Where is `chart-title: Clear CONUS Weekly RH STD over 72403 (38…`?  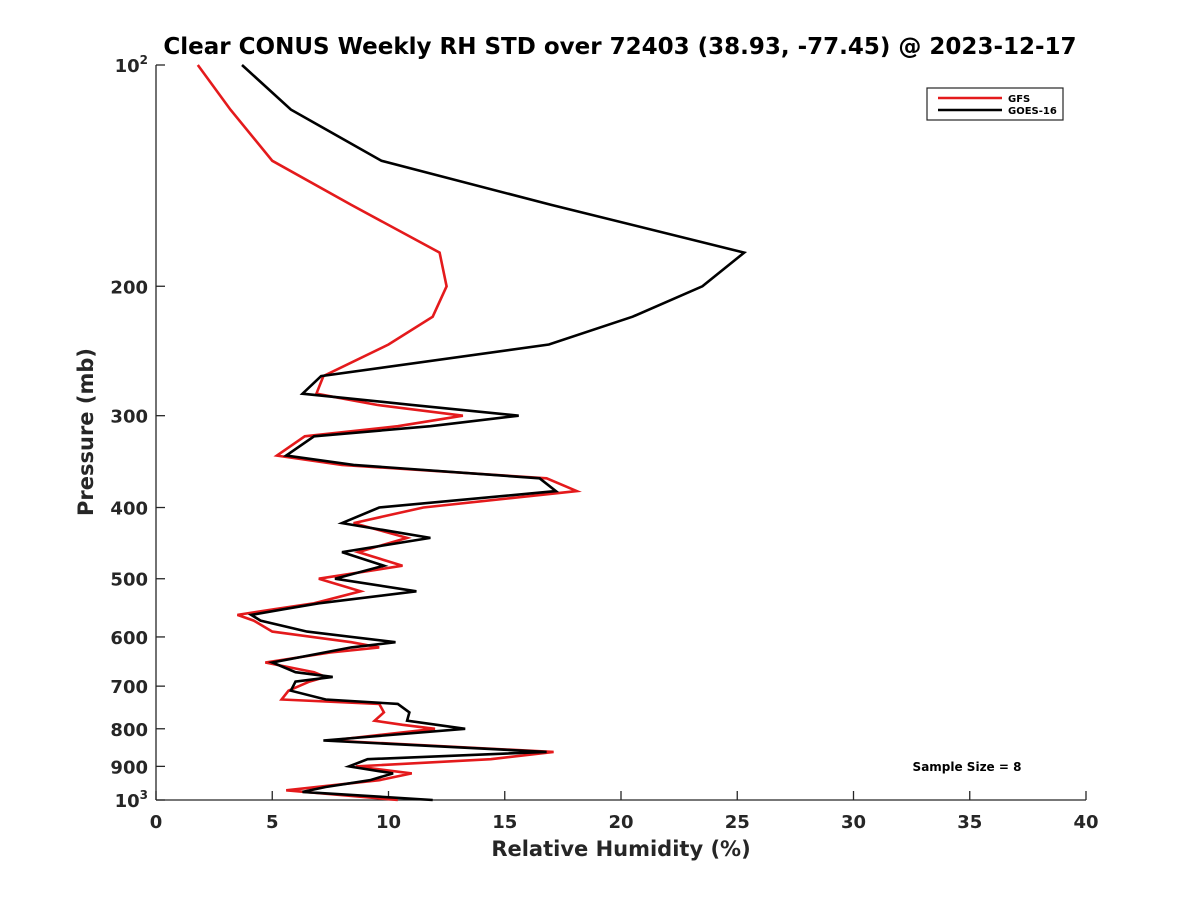 chart-title: Clear CONUS Weekly RH STD over 72403 (38… is located at coordinates (619, 47).